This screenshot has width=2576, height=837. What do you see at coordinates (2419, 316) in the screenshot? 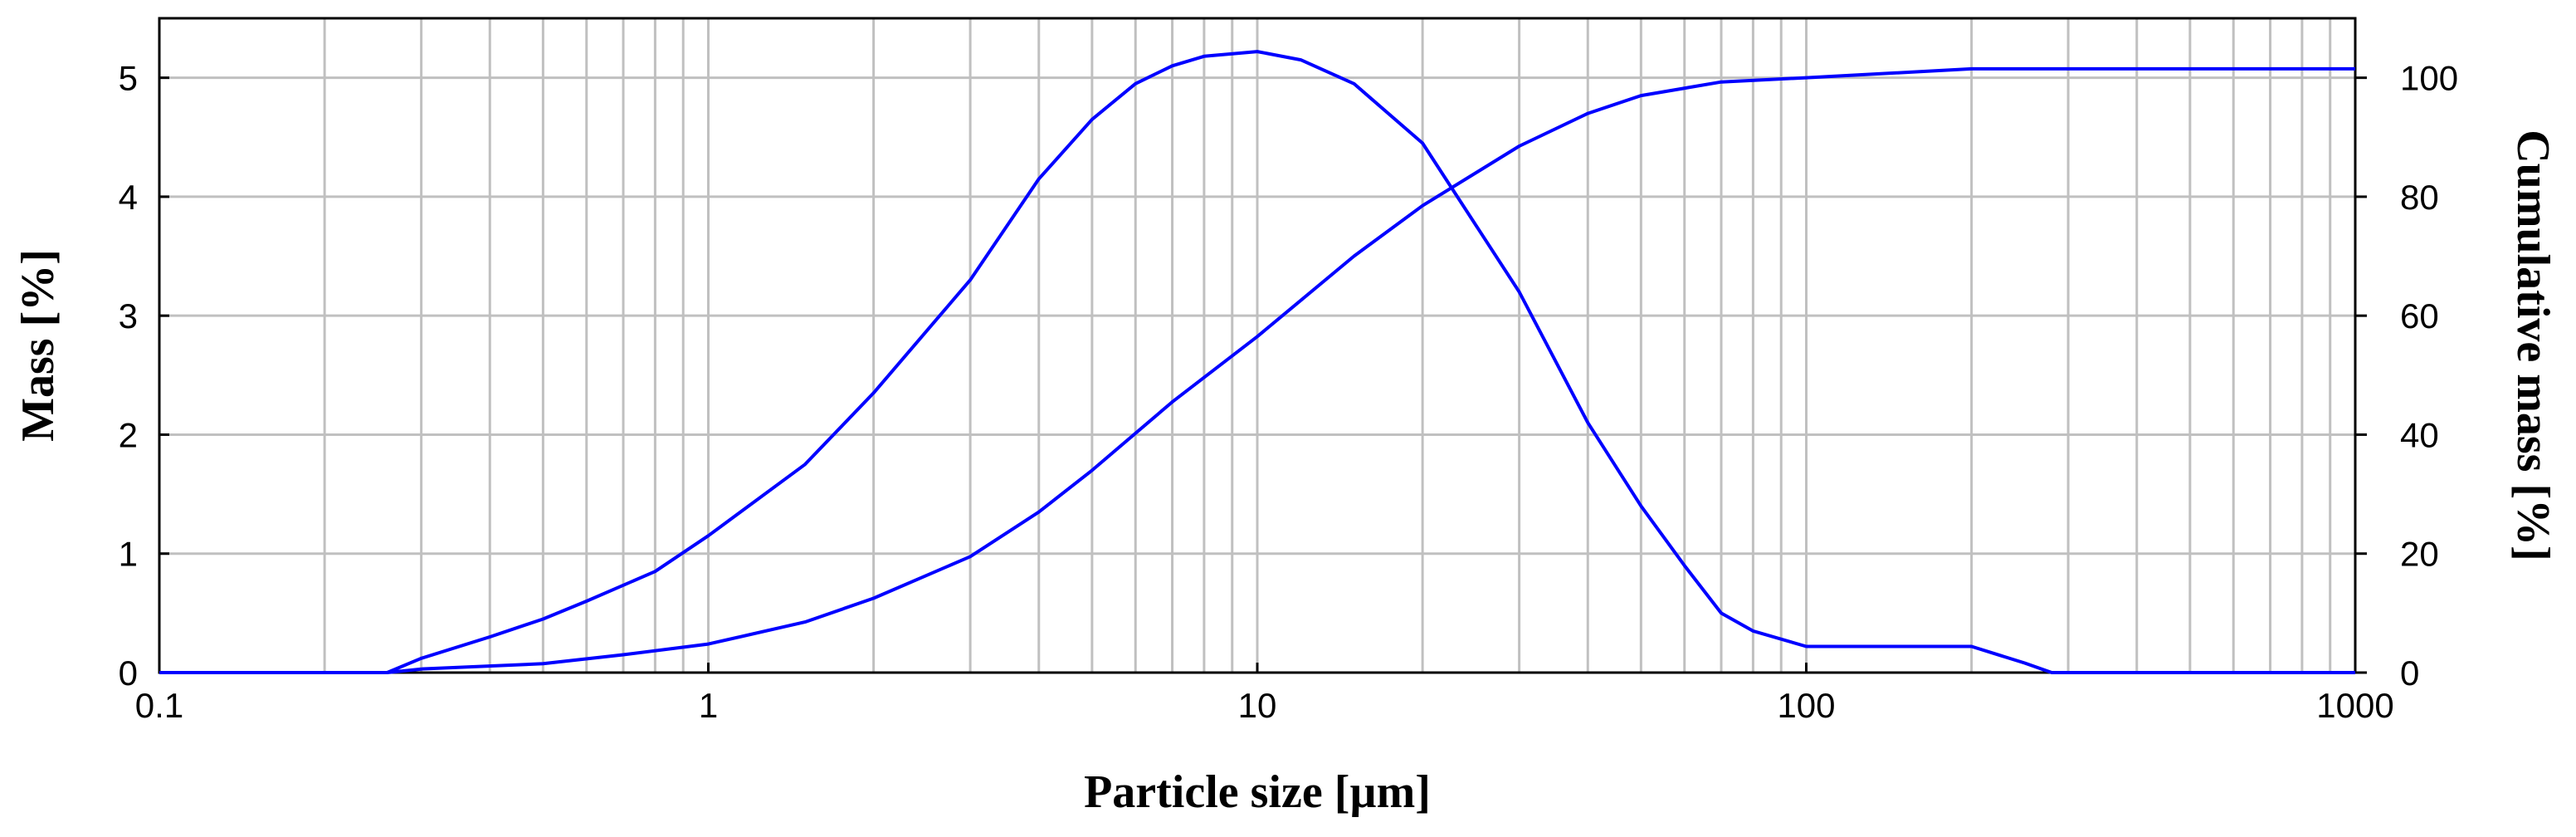
I see `y2-tick-label: 60` at bounding box center [2419, 316].